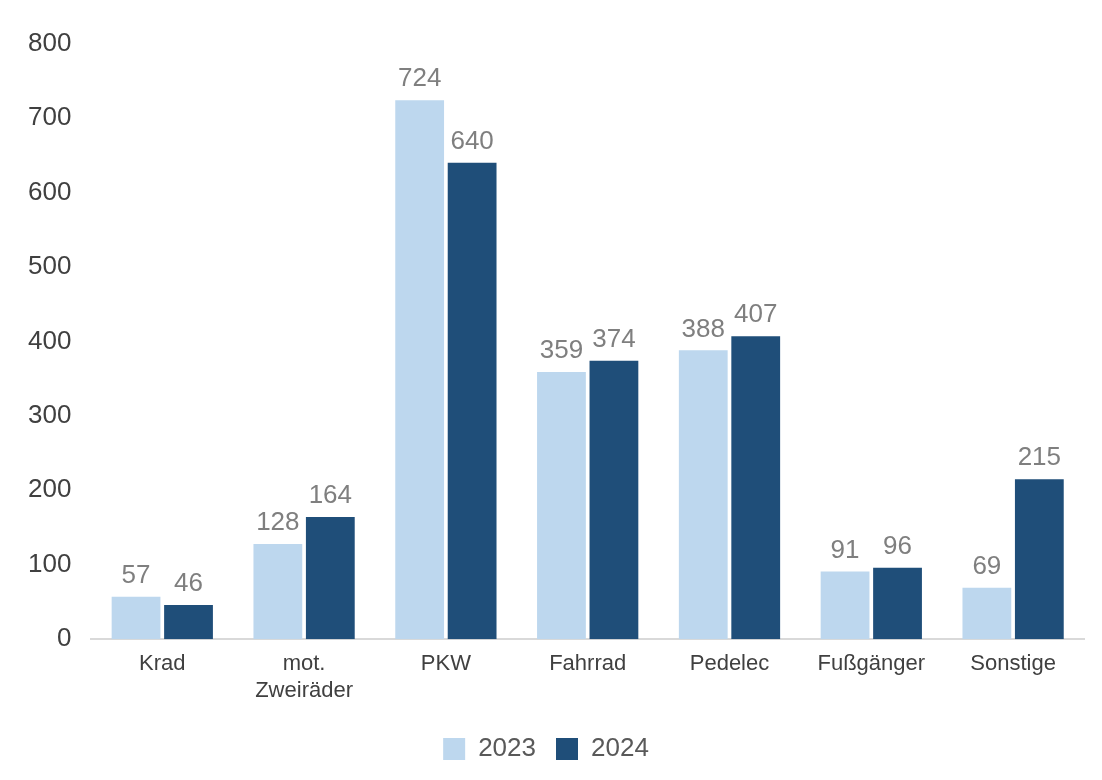 The image size is (1102, 780). Describe the element at coordinates (703, 327) in the screenshot. I see `data-label: 388` at that location.